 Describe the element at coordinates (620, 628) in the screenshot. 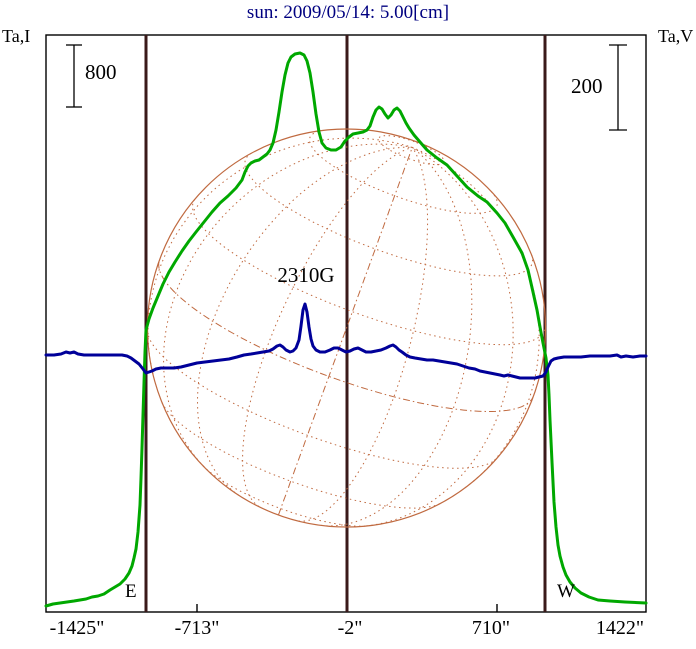

I see `x-tick-label: 1422"` at that location.